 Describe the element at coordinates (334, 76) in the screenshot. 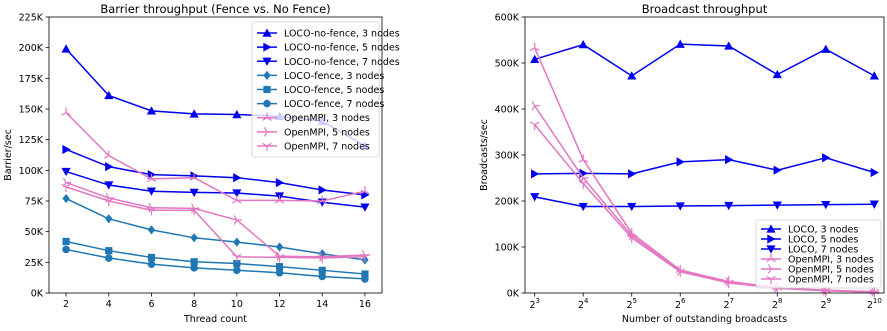

I see `legend-label: LOCO-fence, 3 nodes` at that location.